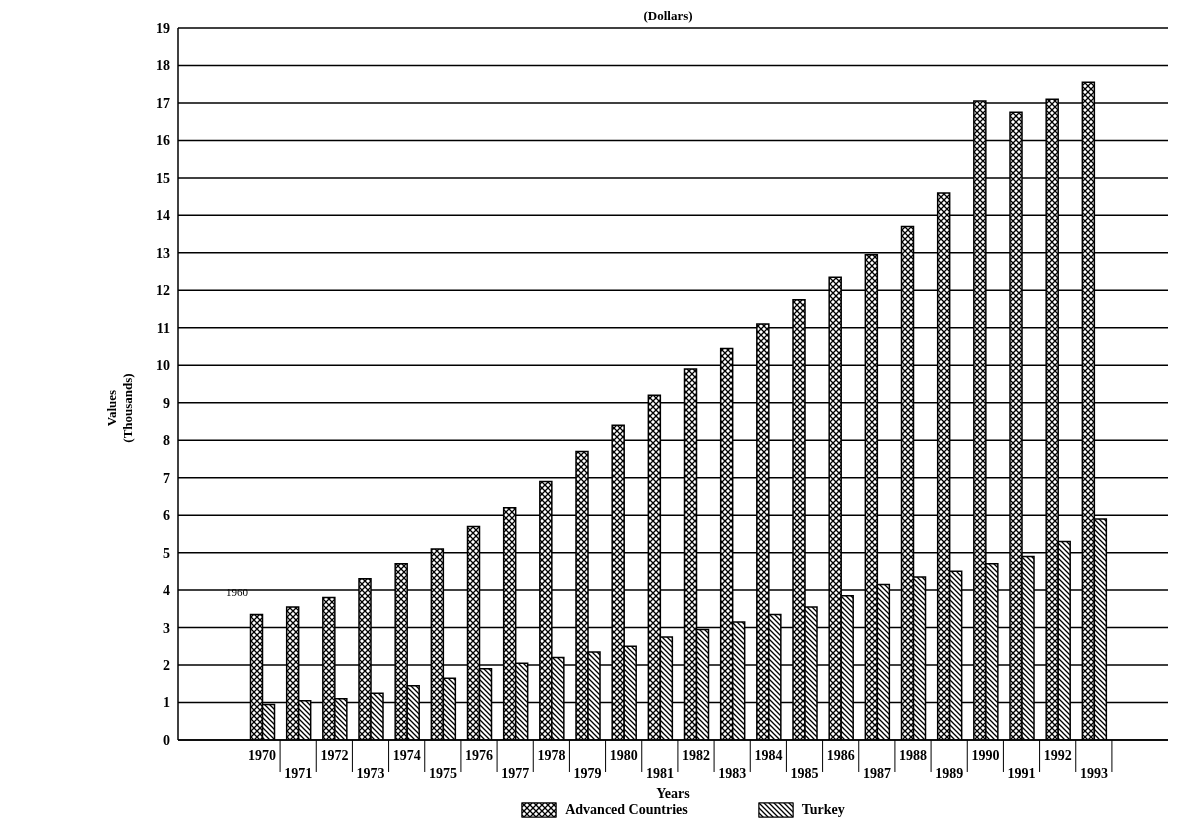 The height and width of the screenshot is (837, 1178). What do you see at coordinates (659, 773) in the screenshot?
I see `x-tick-label: 1981` at bounding box center [659, 773].